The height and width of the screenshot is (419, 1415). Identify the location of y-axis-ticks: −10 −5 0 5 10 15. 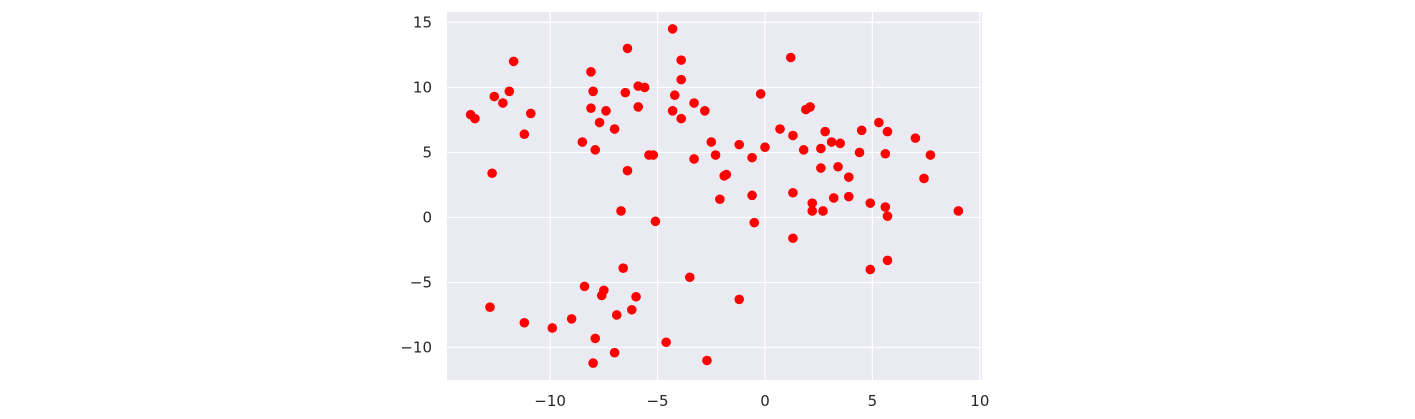
(416, 184).